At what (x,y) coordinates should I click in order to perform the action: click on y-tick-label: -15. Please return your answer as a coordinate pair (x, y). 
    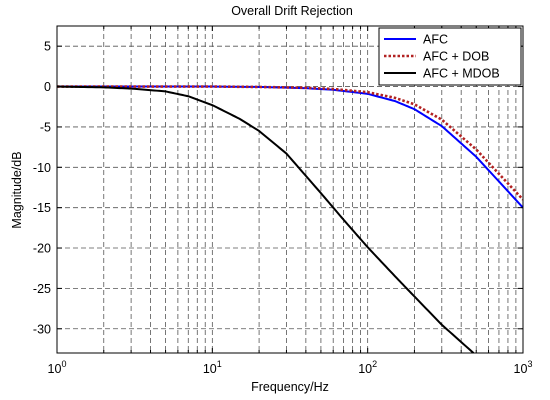
    Looking at the image, I should click on (42, 208).